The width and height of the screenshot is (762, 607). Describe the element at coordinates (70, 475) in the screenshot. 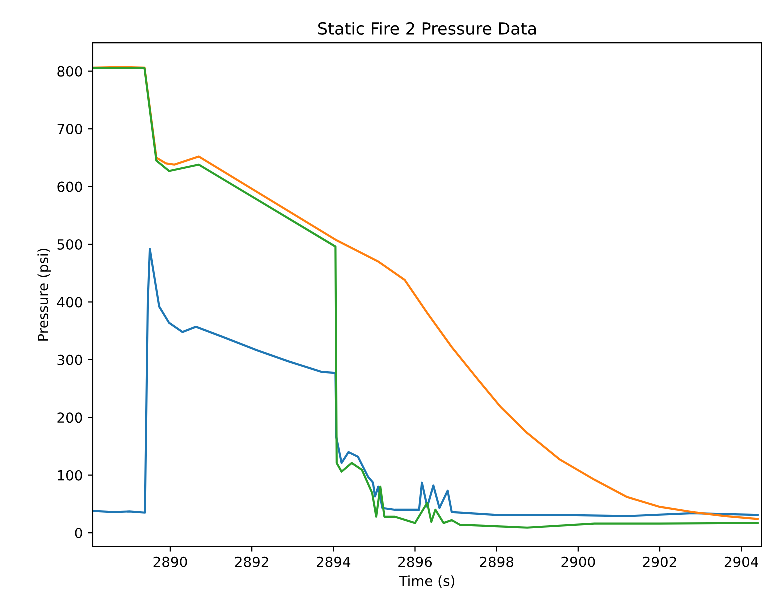

I see `y-tick-label: 100` at that location.